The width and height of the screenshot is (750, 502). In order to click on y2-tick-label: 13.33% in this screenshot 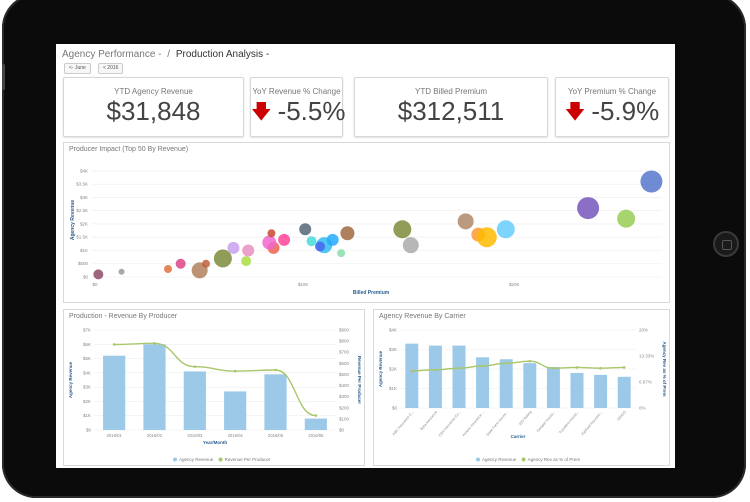, I will do `click(646, 356)`.